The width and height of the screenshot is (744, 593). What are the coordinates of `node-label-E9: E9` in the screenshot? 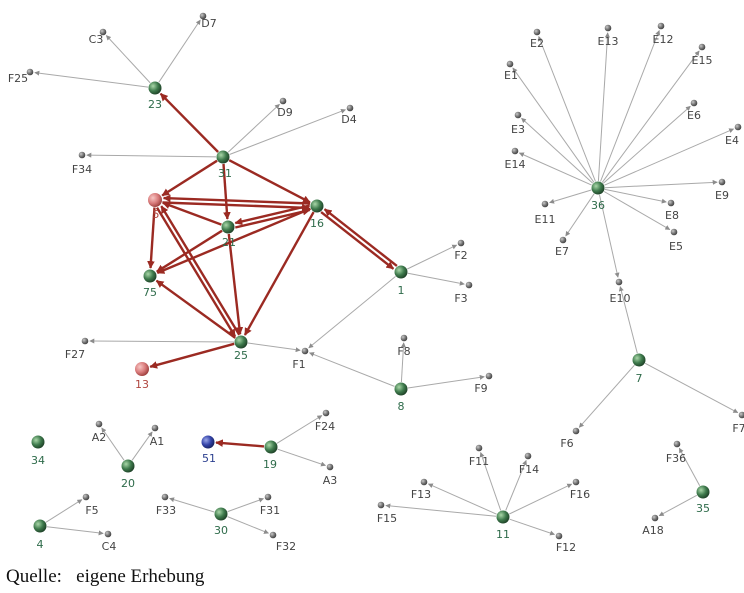 It's located at (722, 195).